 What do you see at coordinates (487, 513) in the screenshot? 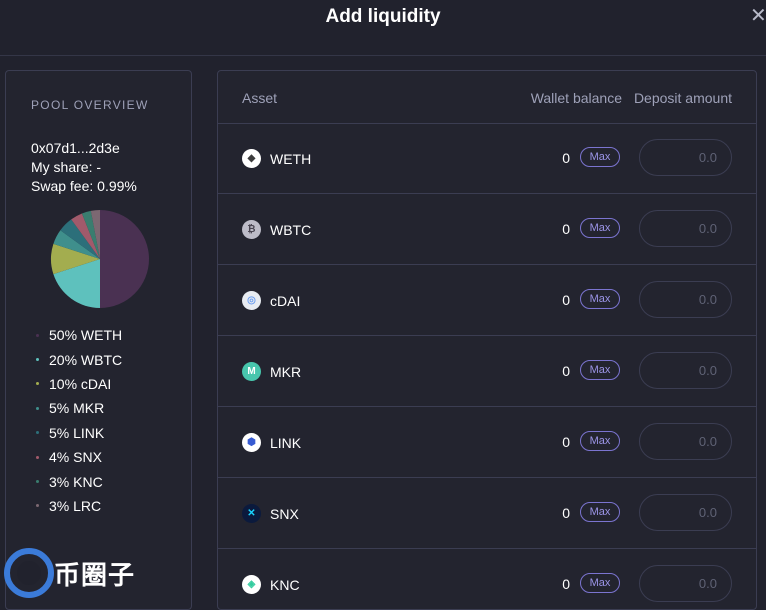
I see `table-row: ✕ SNX 0 Max` at bounding box center [487, 513].